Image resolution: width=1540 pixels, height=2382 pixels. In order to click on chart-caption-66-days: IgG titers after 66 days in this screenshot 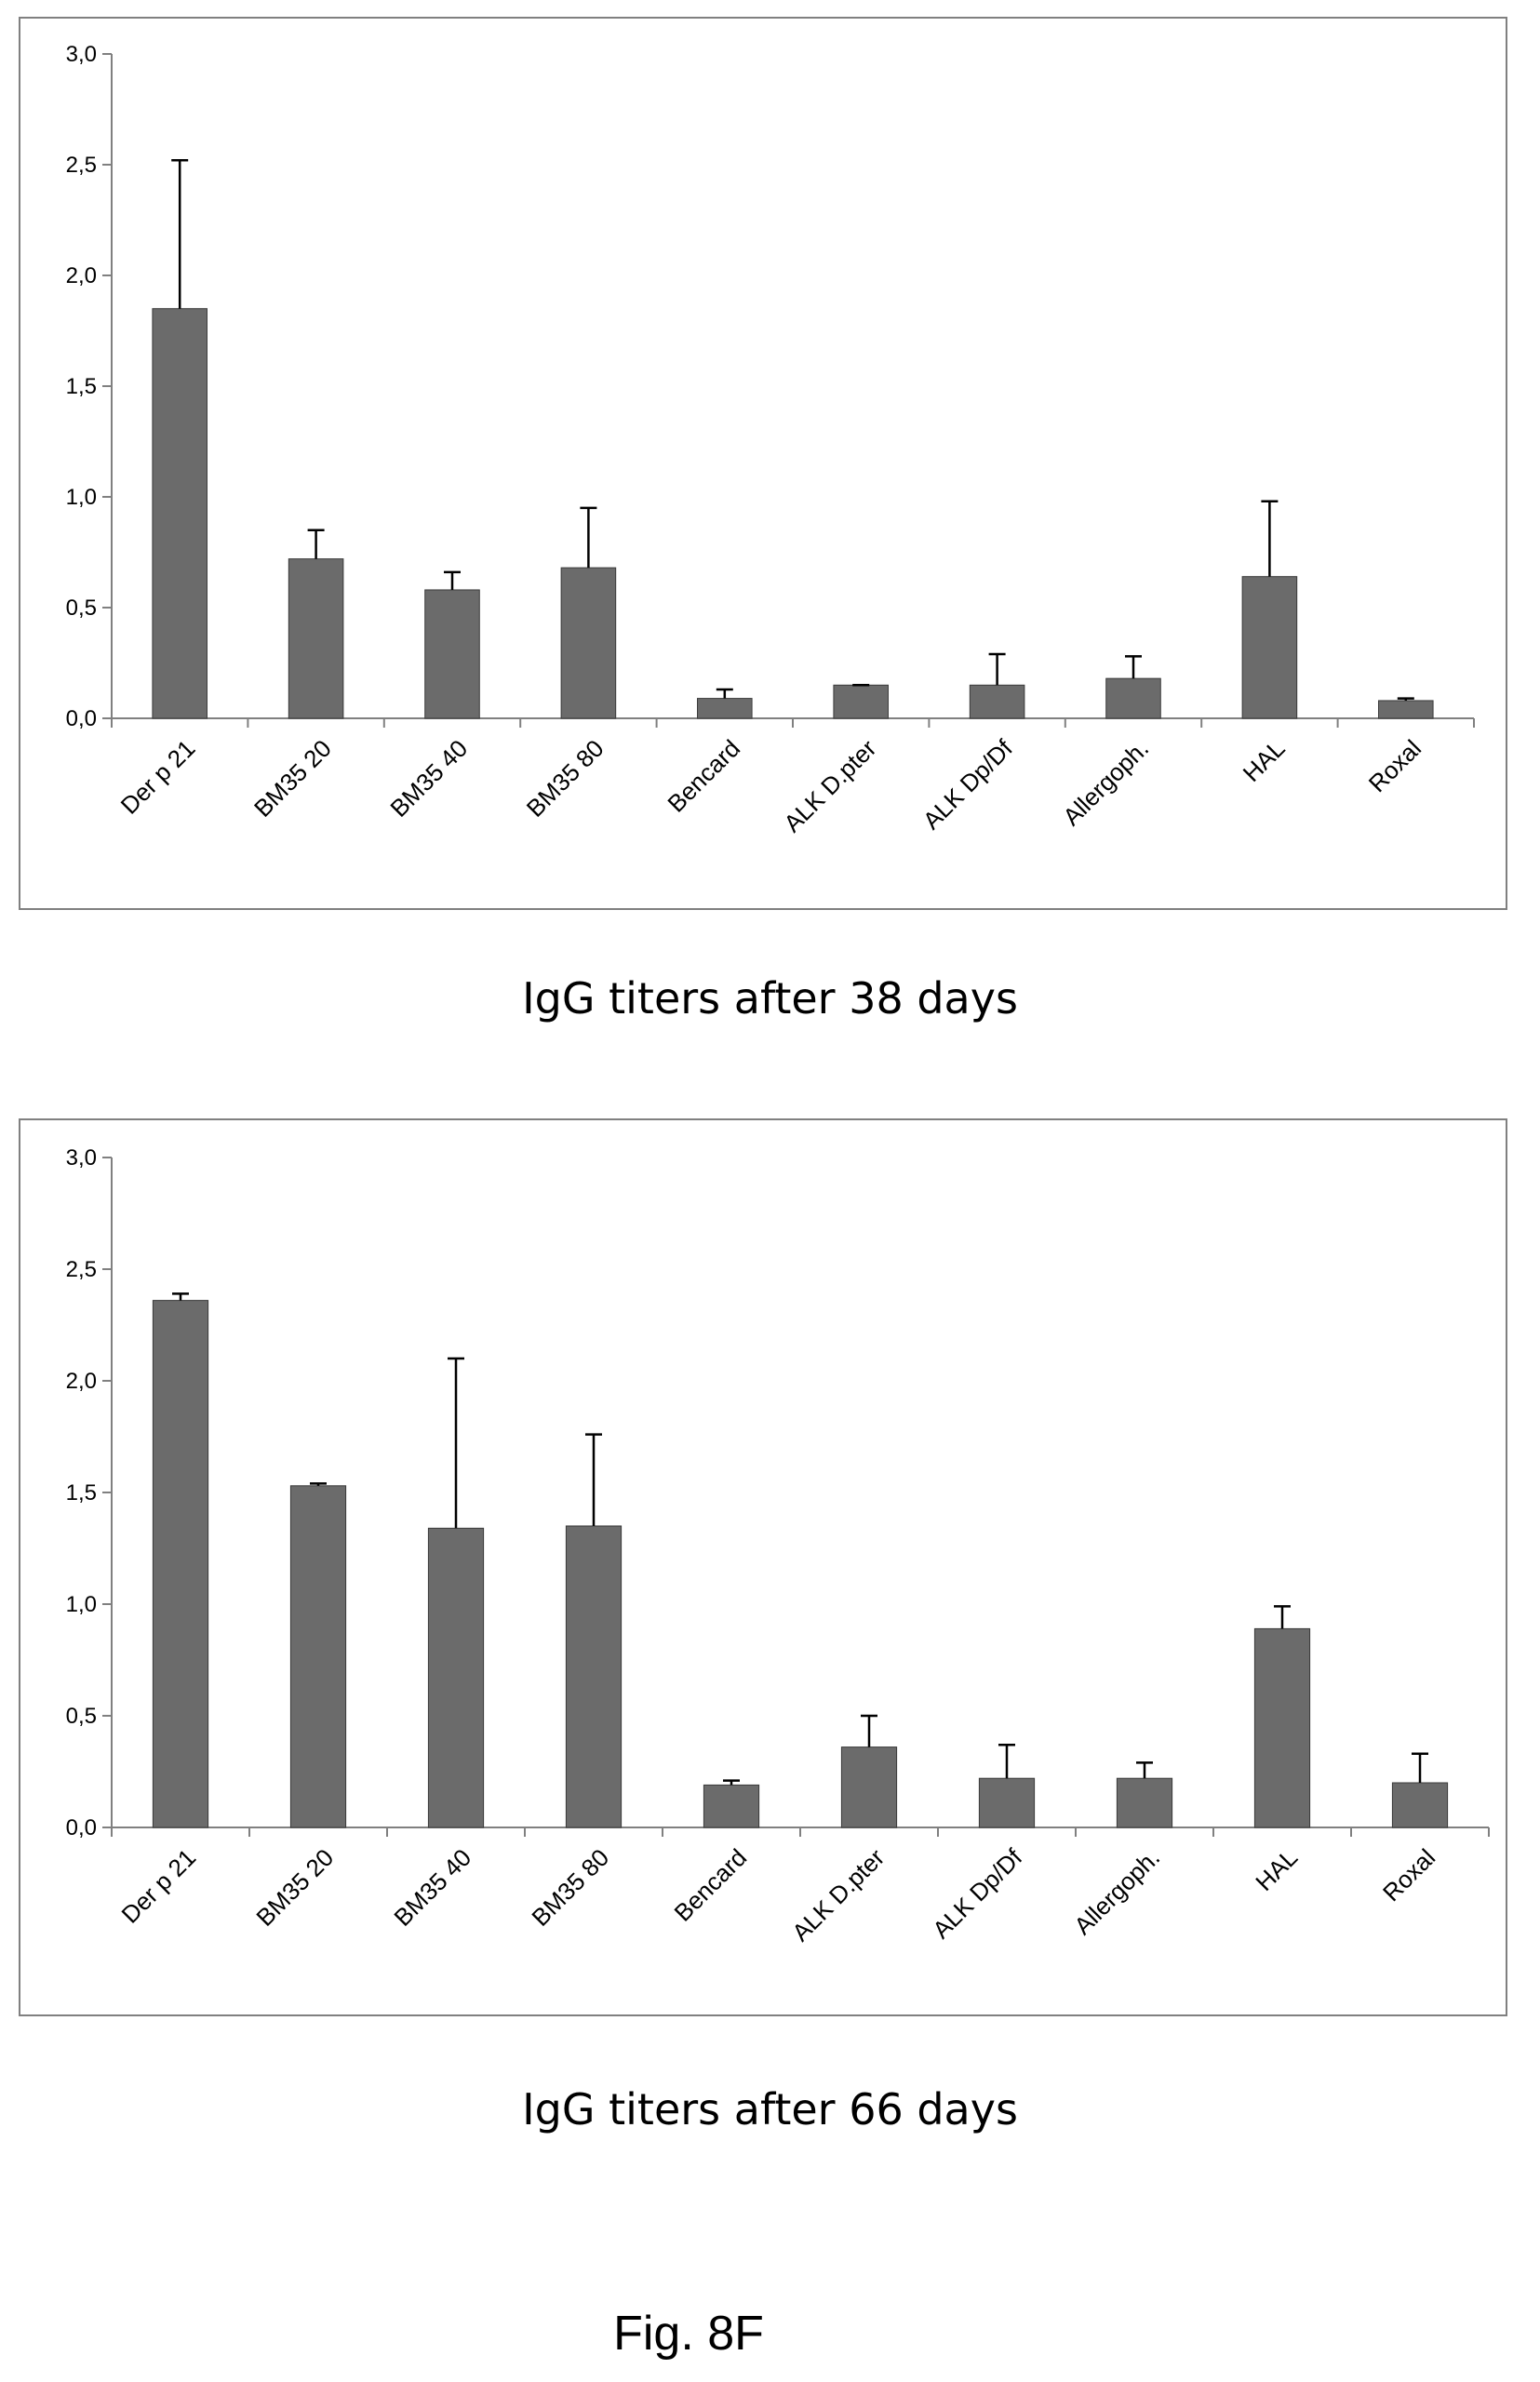, I will do `click(770, 2109)`.